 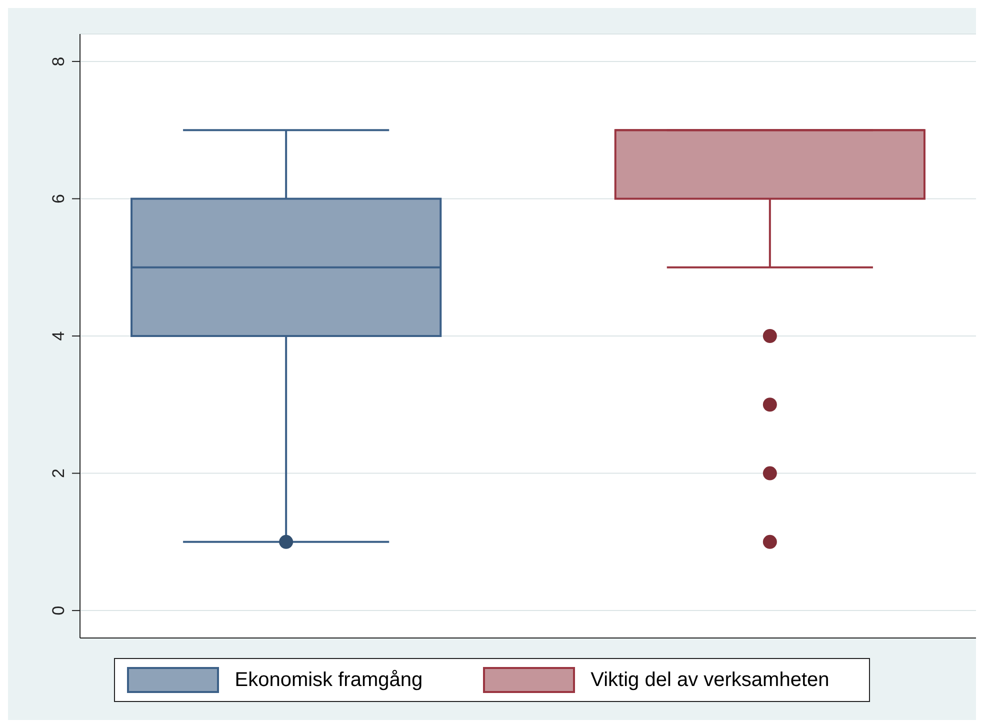 I want to click on legend-label: Ekonomisk framgång, so click(x=328, y=680).